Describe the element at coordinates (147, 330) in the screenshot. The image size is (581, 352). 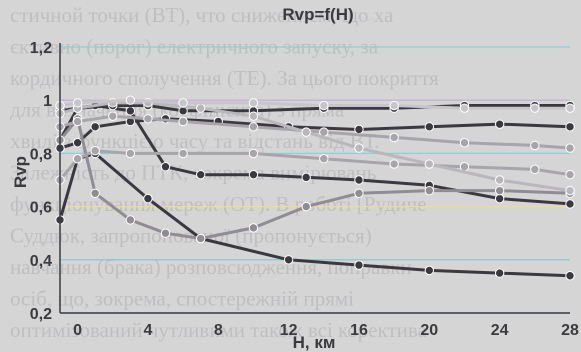
I see `x-tick-label: 4` at that location.